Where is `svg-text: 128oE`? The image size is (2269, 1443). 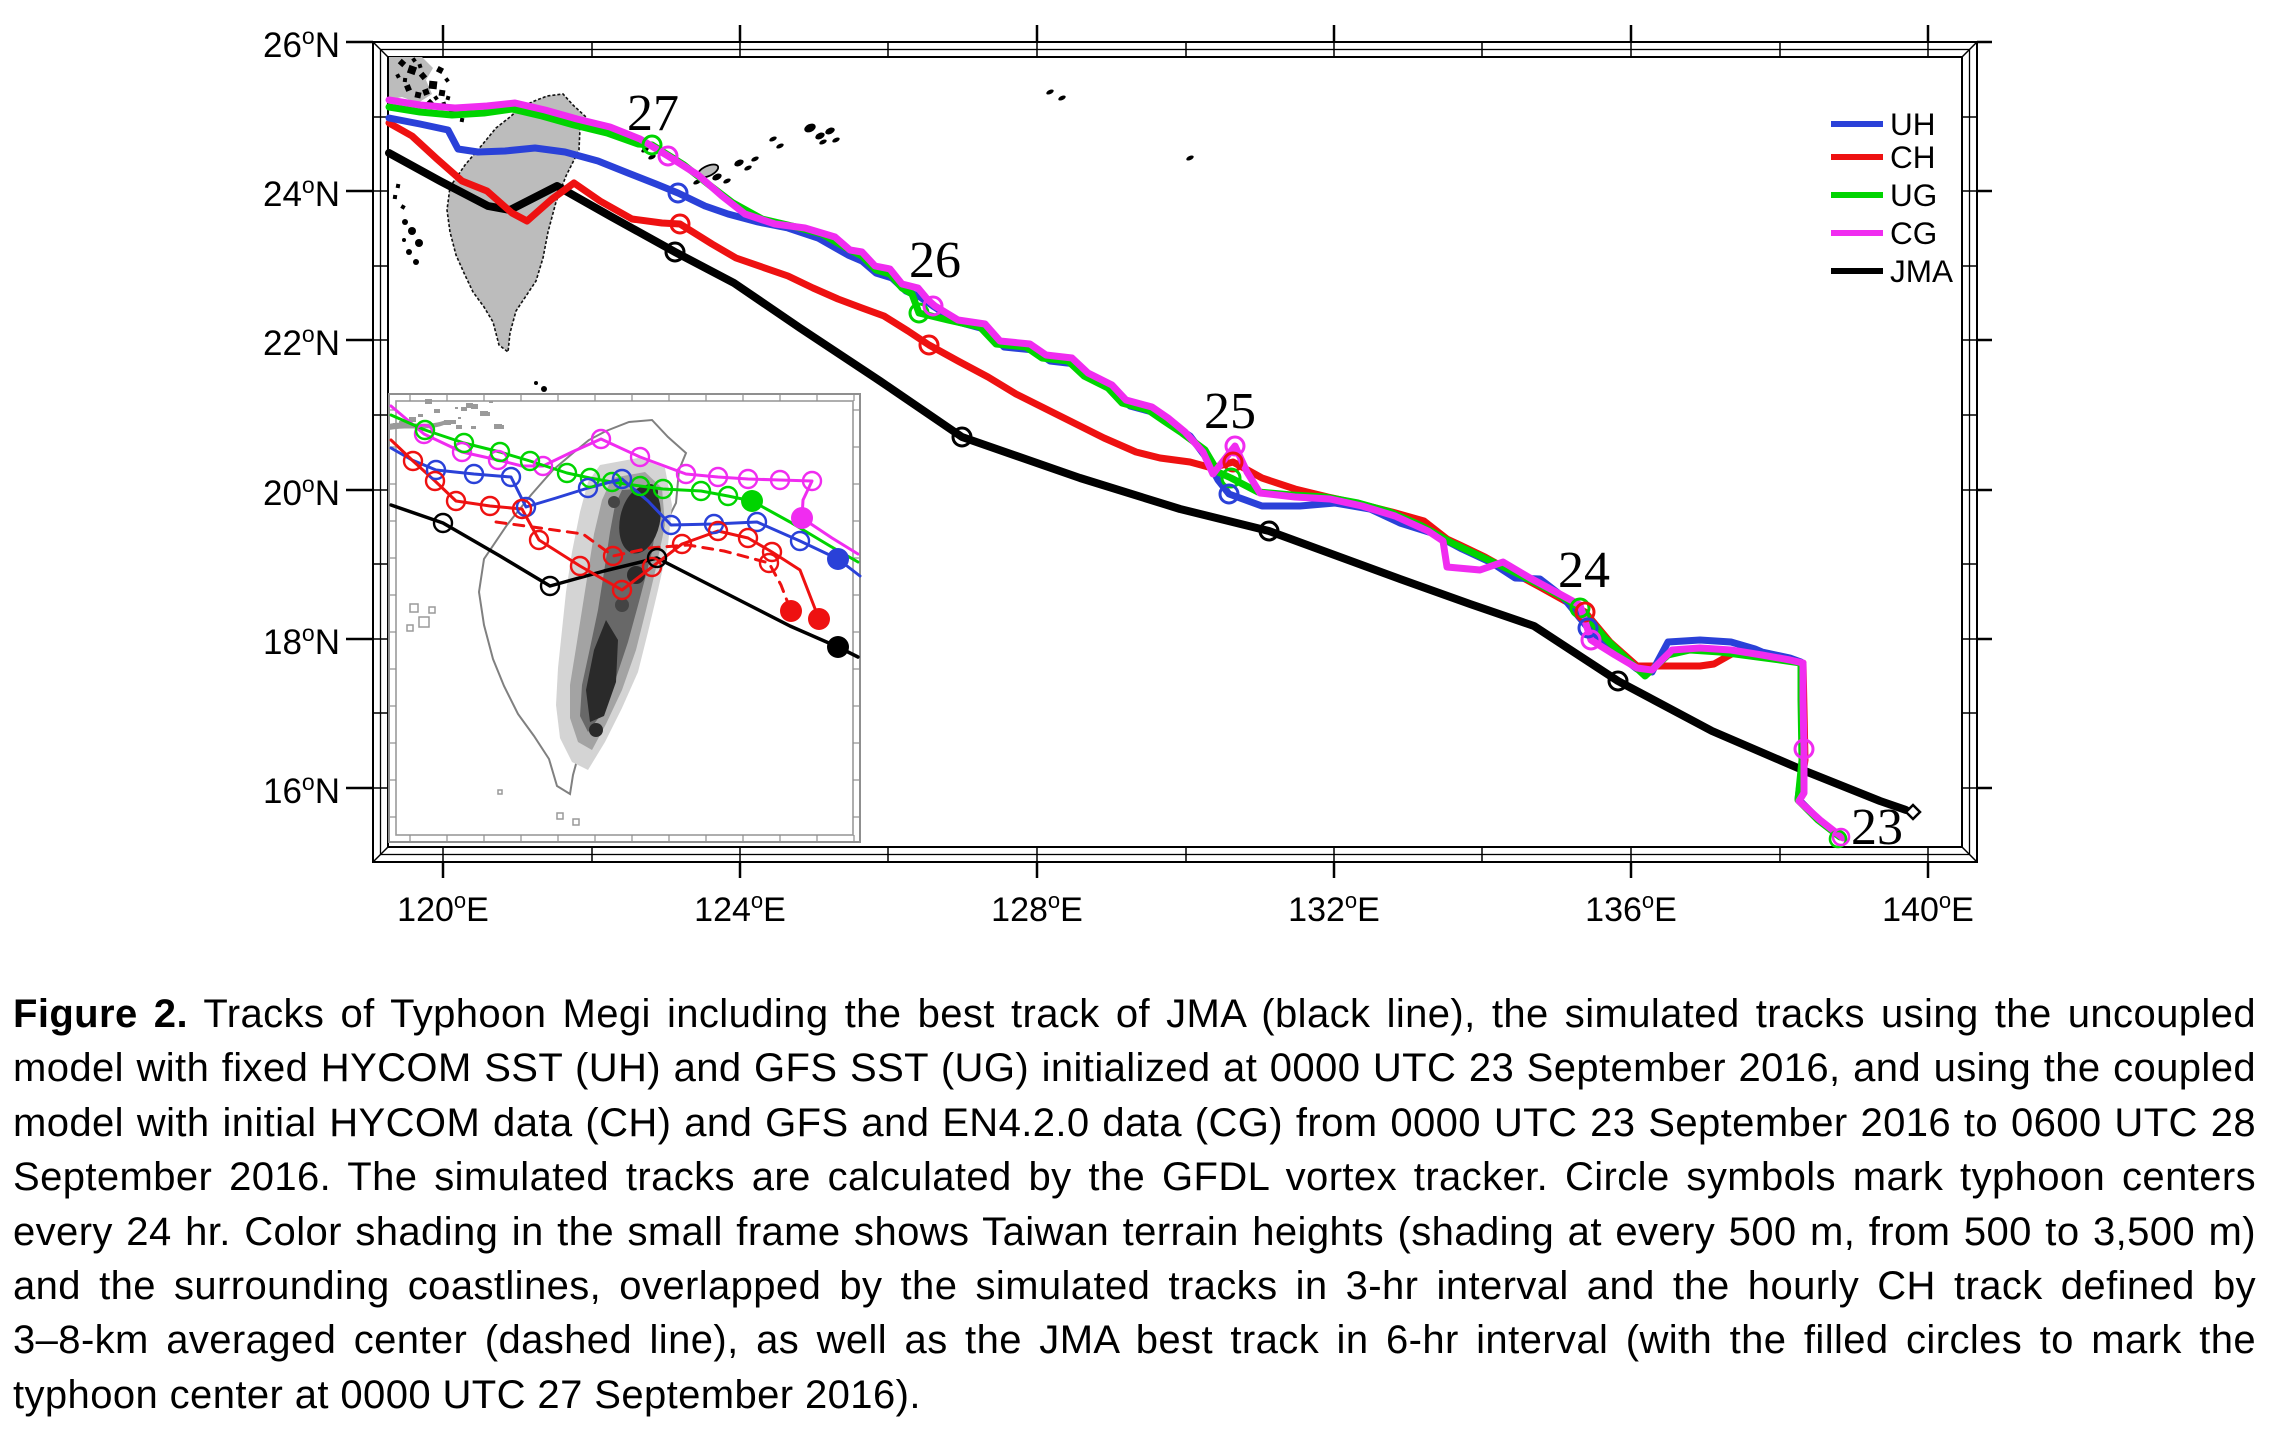 svg-text: 128oE is located at coordinates (1037, 908).